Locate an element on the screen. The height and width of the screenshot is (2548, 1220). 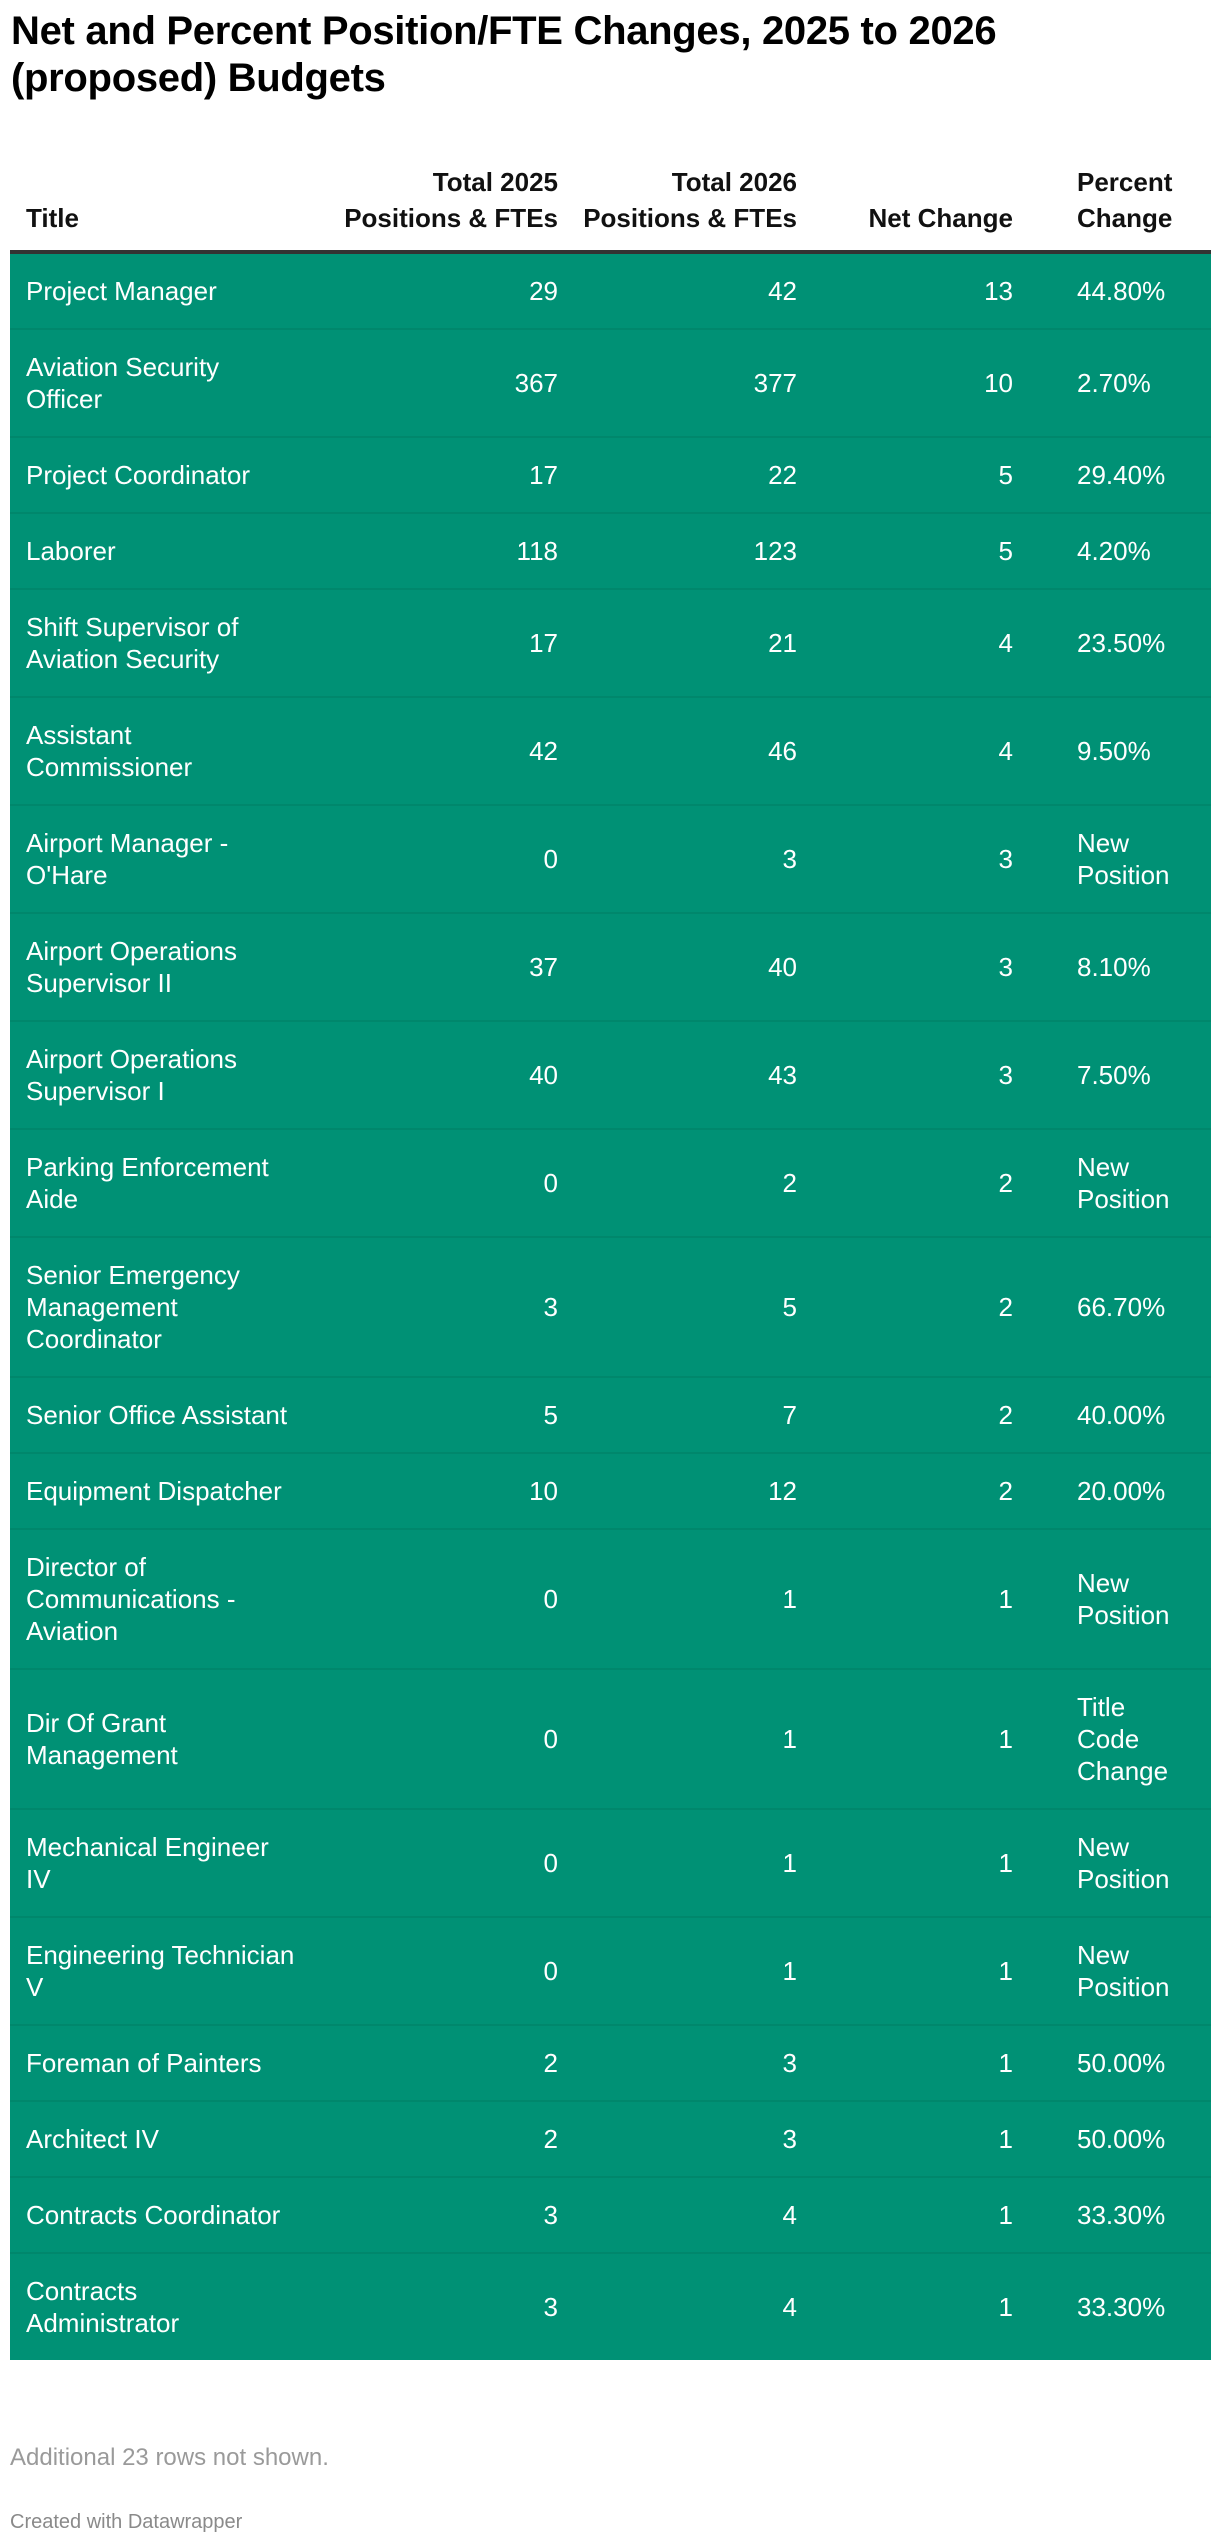
cell-percent-change: 7.50% is located at coordinates (1112, 1075).